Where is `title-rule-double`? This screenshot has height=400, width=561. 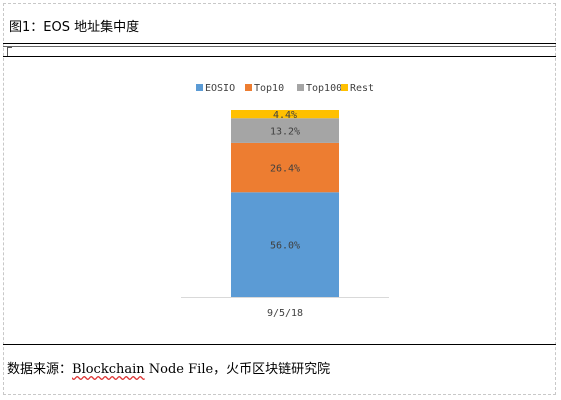 title-rule-double is located at coordinates (279, 46).